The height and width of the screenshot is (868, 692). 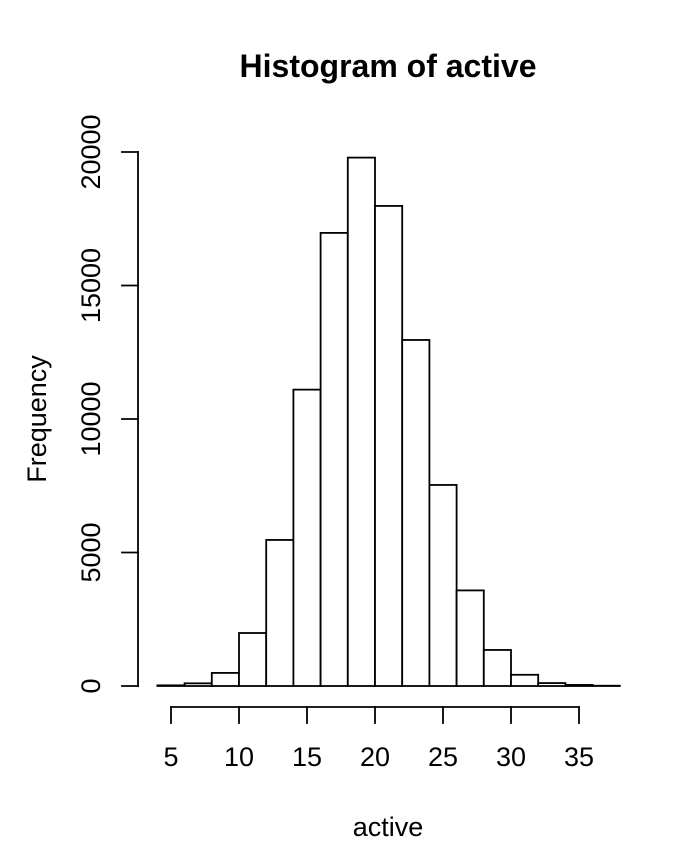 What do you see at coordinates (239, 757) in the screenshot?
I see `x-axis-tick-label: 10` at bounding box center [239, 757].